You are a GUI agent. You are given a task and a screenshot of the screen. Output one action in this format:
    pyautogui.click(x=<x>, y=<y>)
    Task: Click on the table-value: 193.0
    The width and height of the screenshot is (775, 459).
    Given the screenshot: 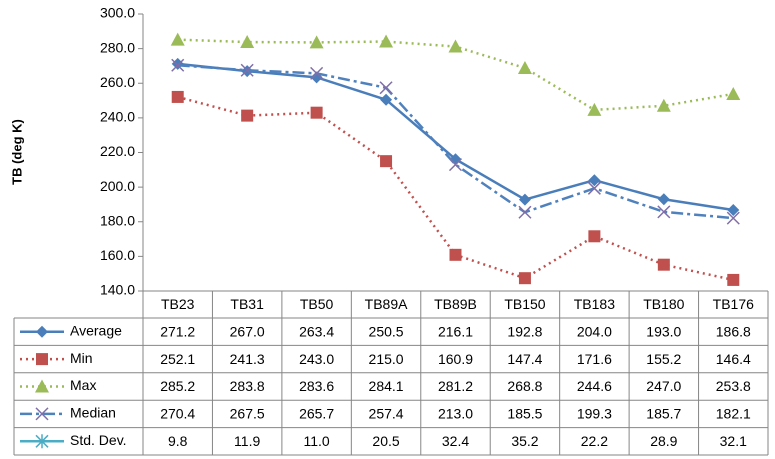 What is the action you would take?
    pyautogui.click(x=663, y=331)
    